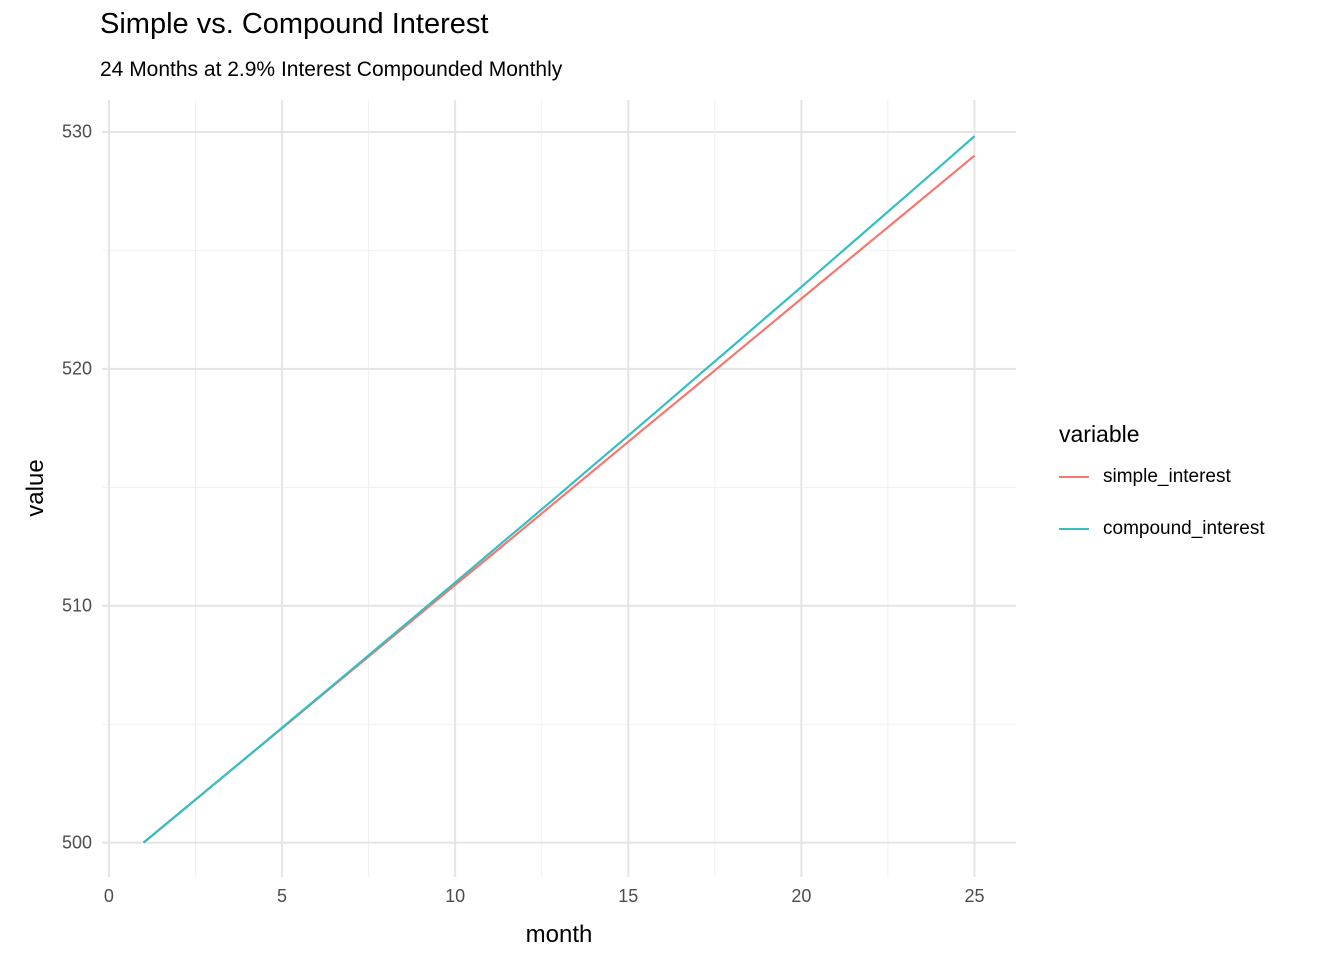 The width and height of the screenshot is (1344, 960). Describe the element at coordinates (76, 131) in the screenshot. I see `y-tick-label: 530` at that location.